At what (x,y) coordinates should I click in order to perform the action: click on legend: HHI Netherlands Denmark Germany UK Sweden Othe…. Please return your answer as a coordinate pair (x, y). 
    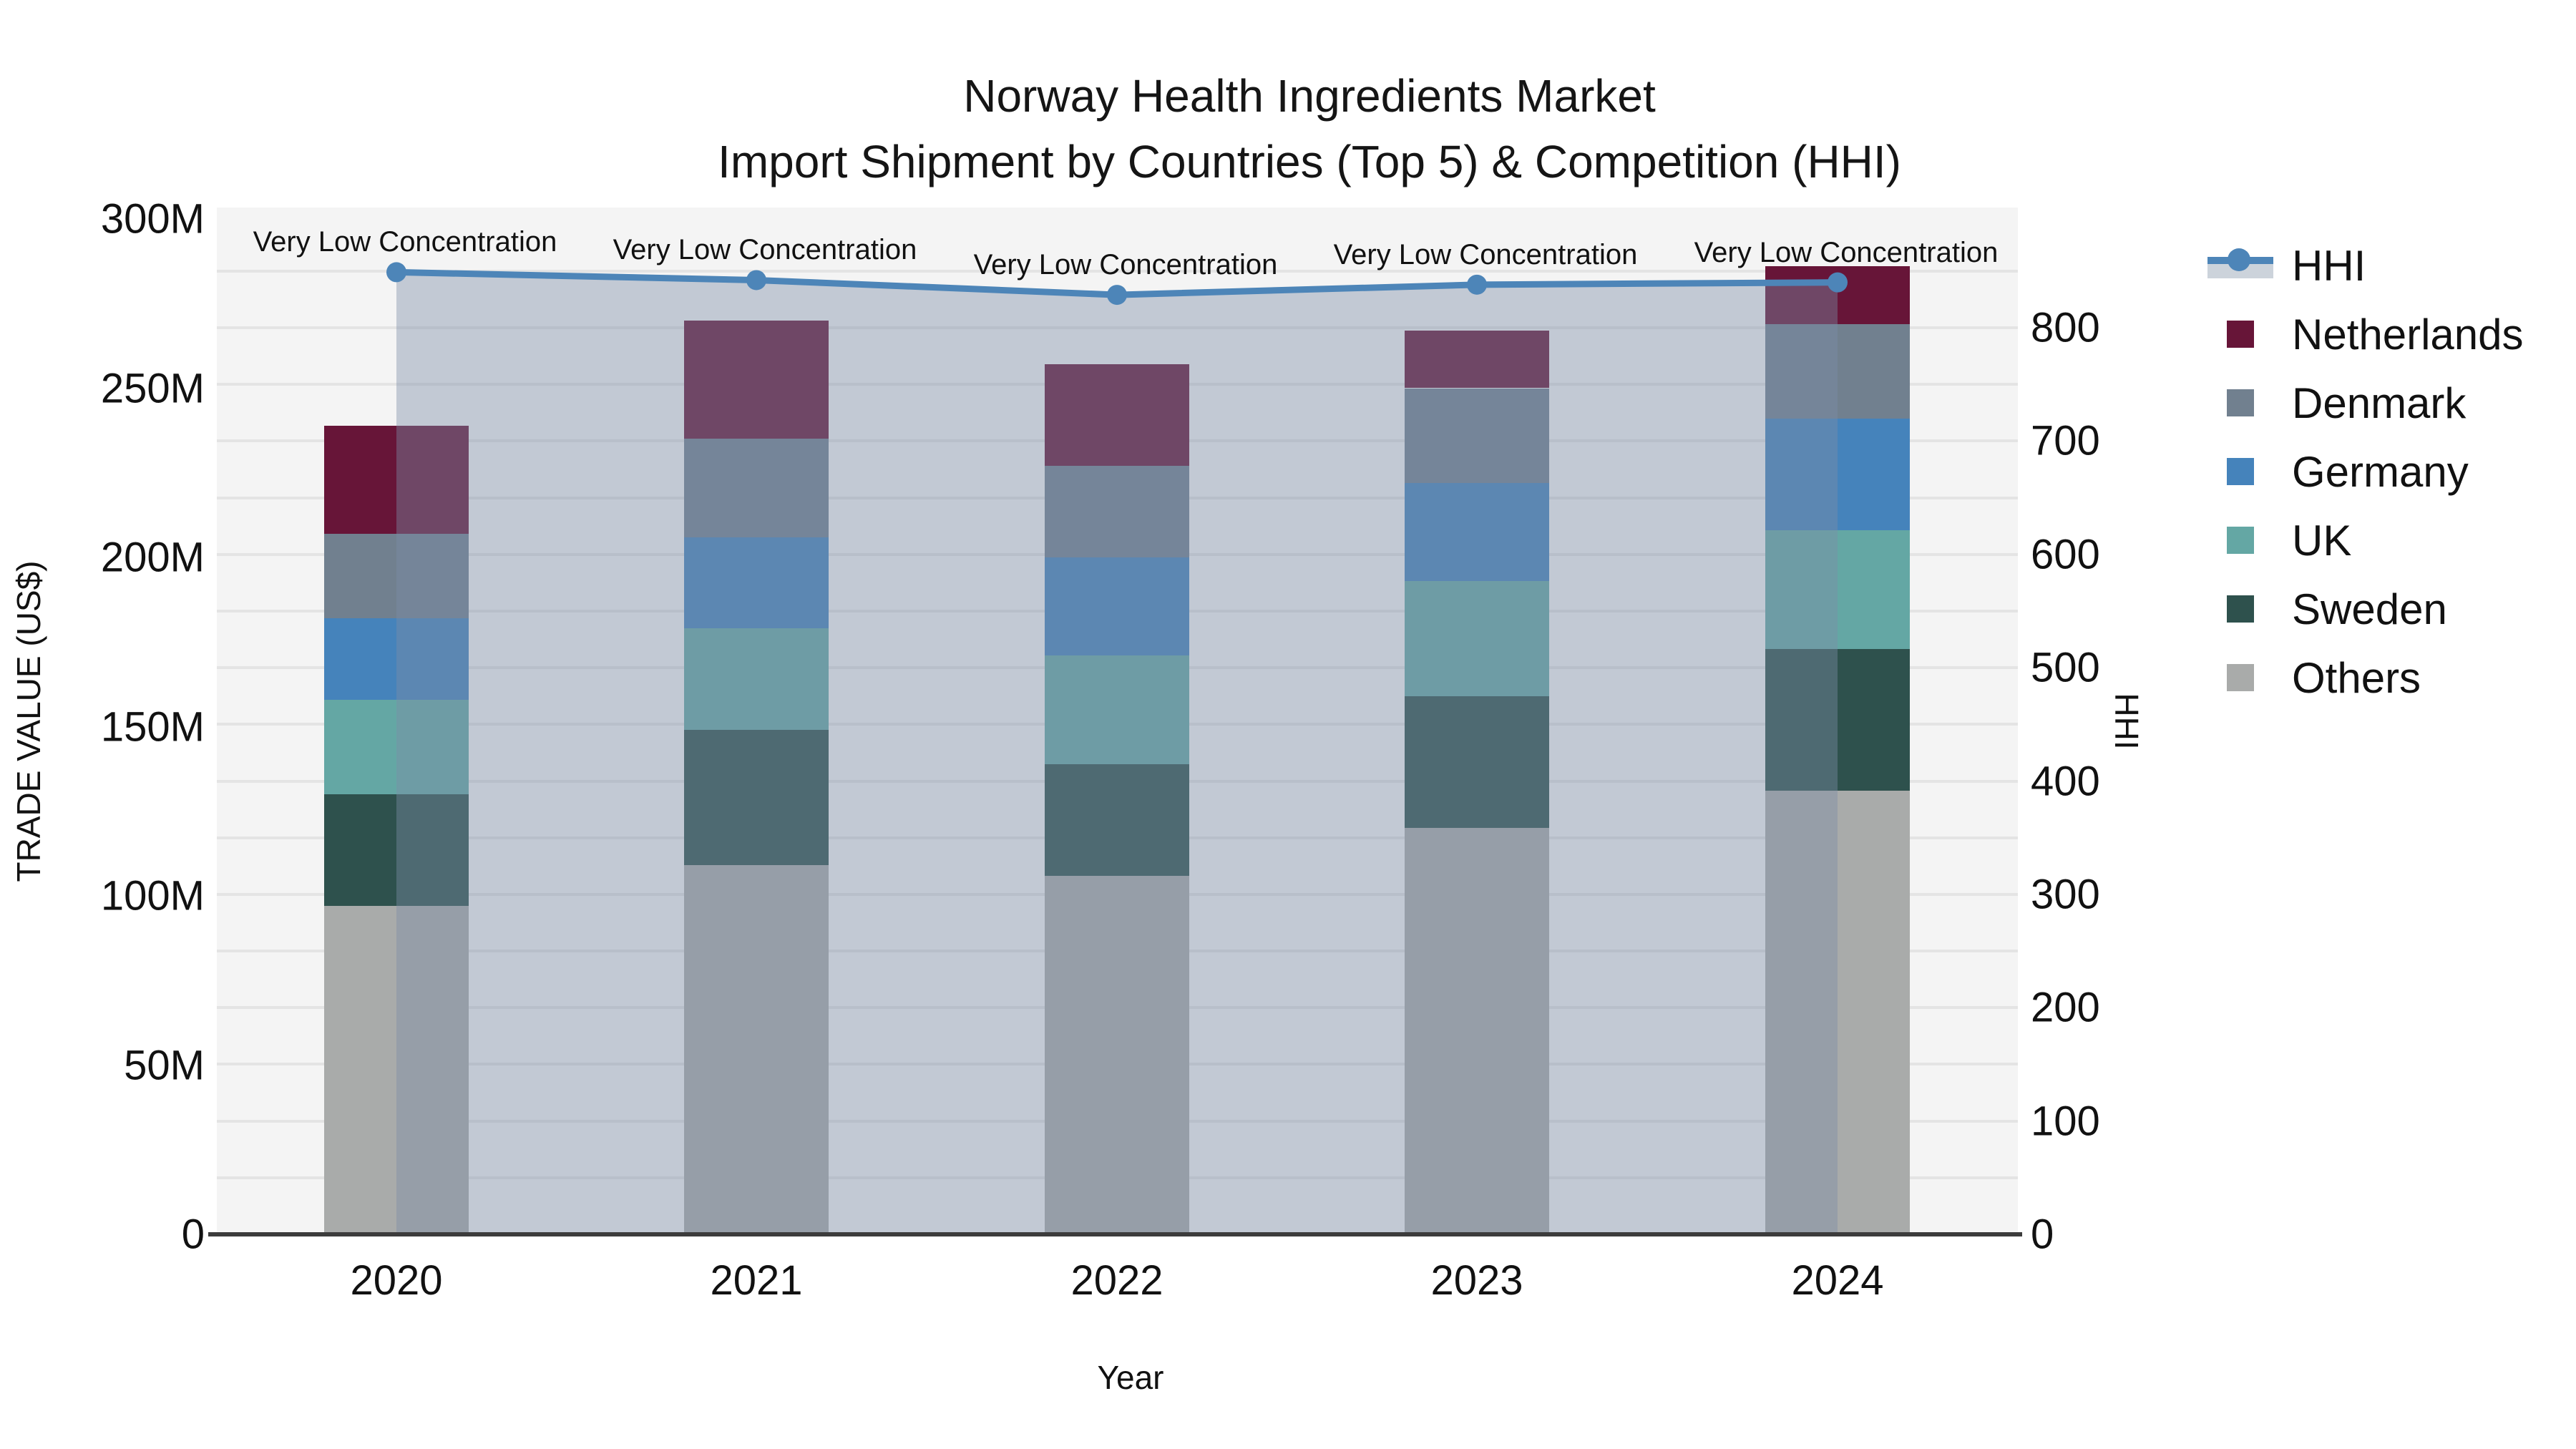
    Looking at the image, I should click on (2365, 471).